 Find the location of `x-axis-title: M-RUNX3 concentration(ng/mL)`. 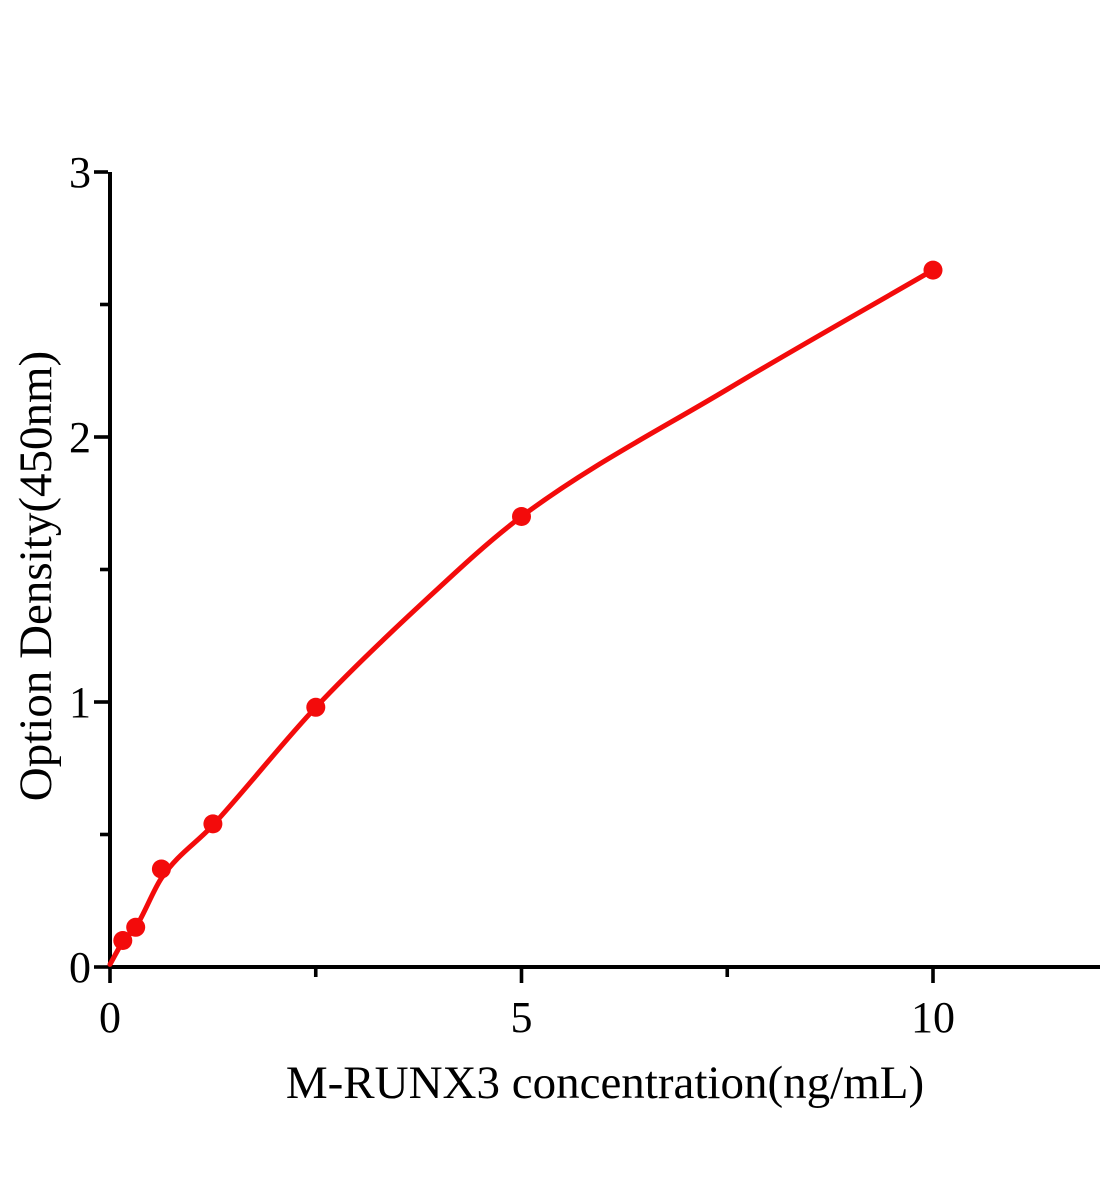

x-axis-title: M-RUNX3 concentration(ng/mL) is located at coordinates (605, 1083).